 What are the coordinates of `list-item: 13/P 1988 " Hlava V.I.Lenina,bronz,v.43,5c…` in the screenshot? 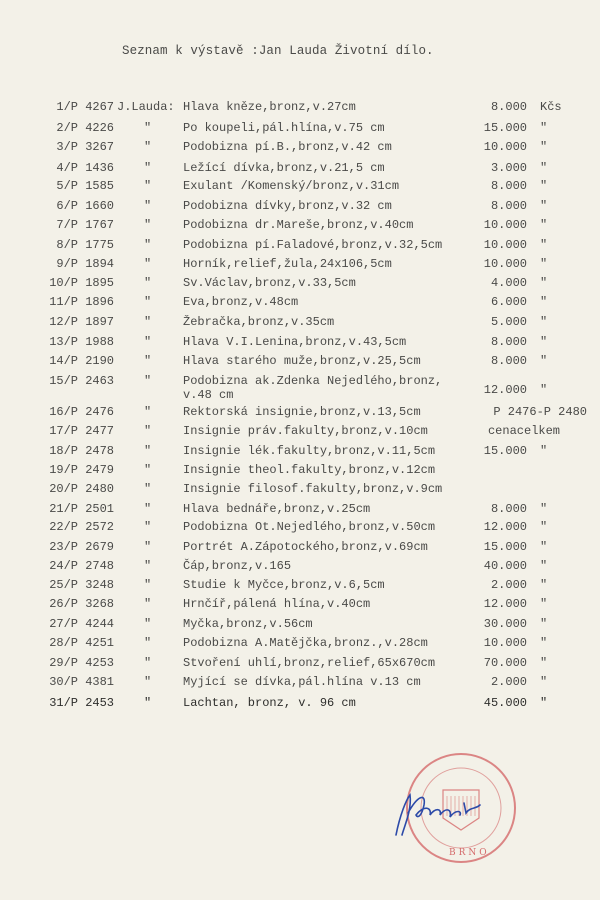 It's located at (300, 344).